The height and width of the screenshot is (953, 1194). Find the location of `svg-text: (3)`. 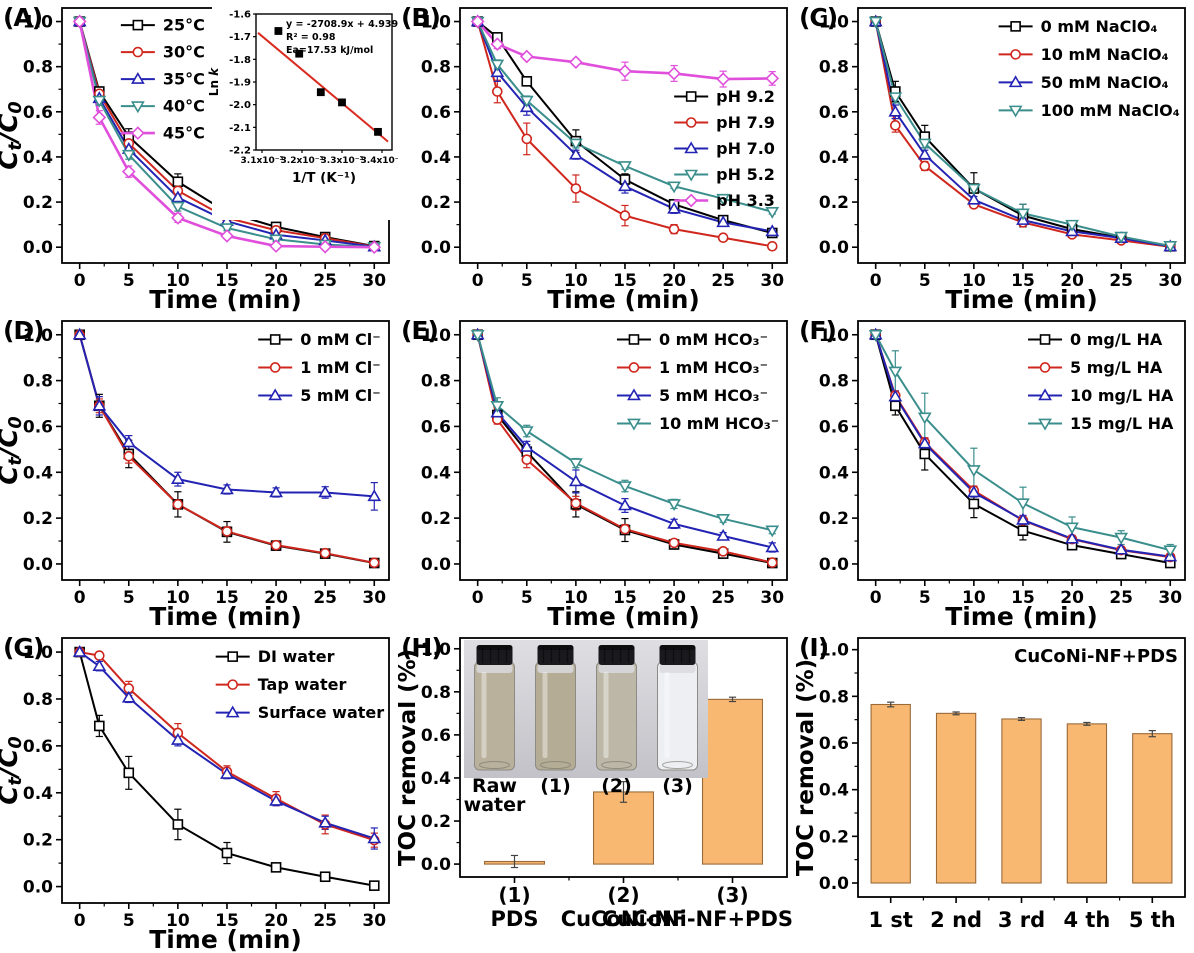

svg-text: (3) is located at coordinates (677, 786).